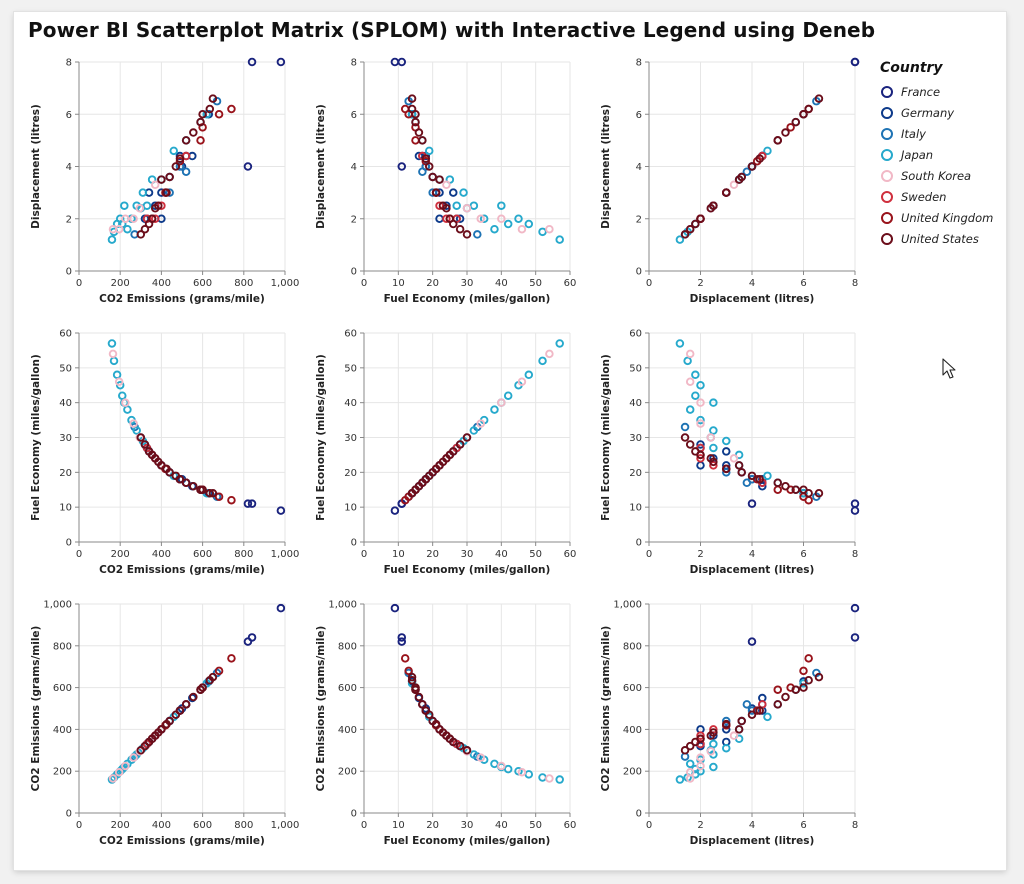 This screenshot has width=1024, height=884. I want to click on x-tick-label: 400, so click(161, 825).